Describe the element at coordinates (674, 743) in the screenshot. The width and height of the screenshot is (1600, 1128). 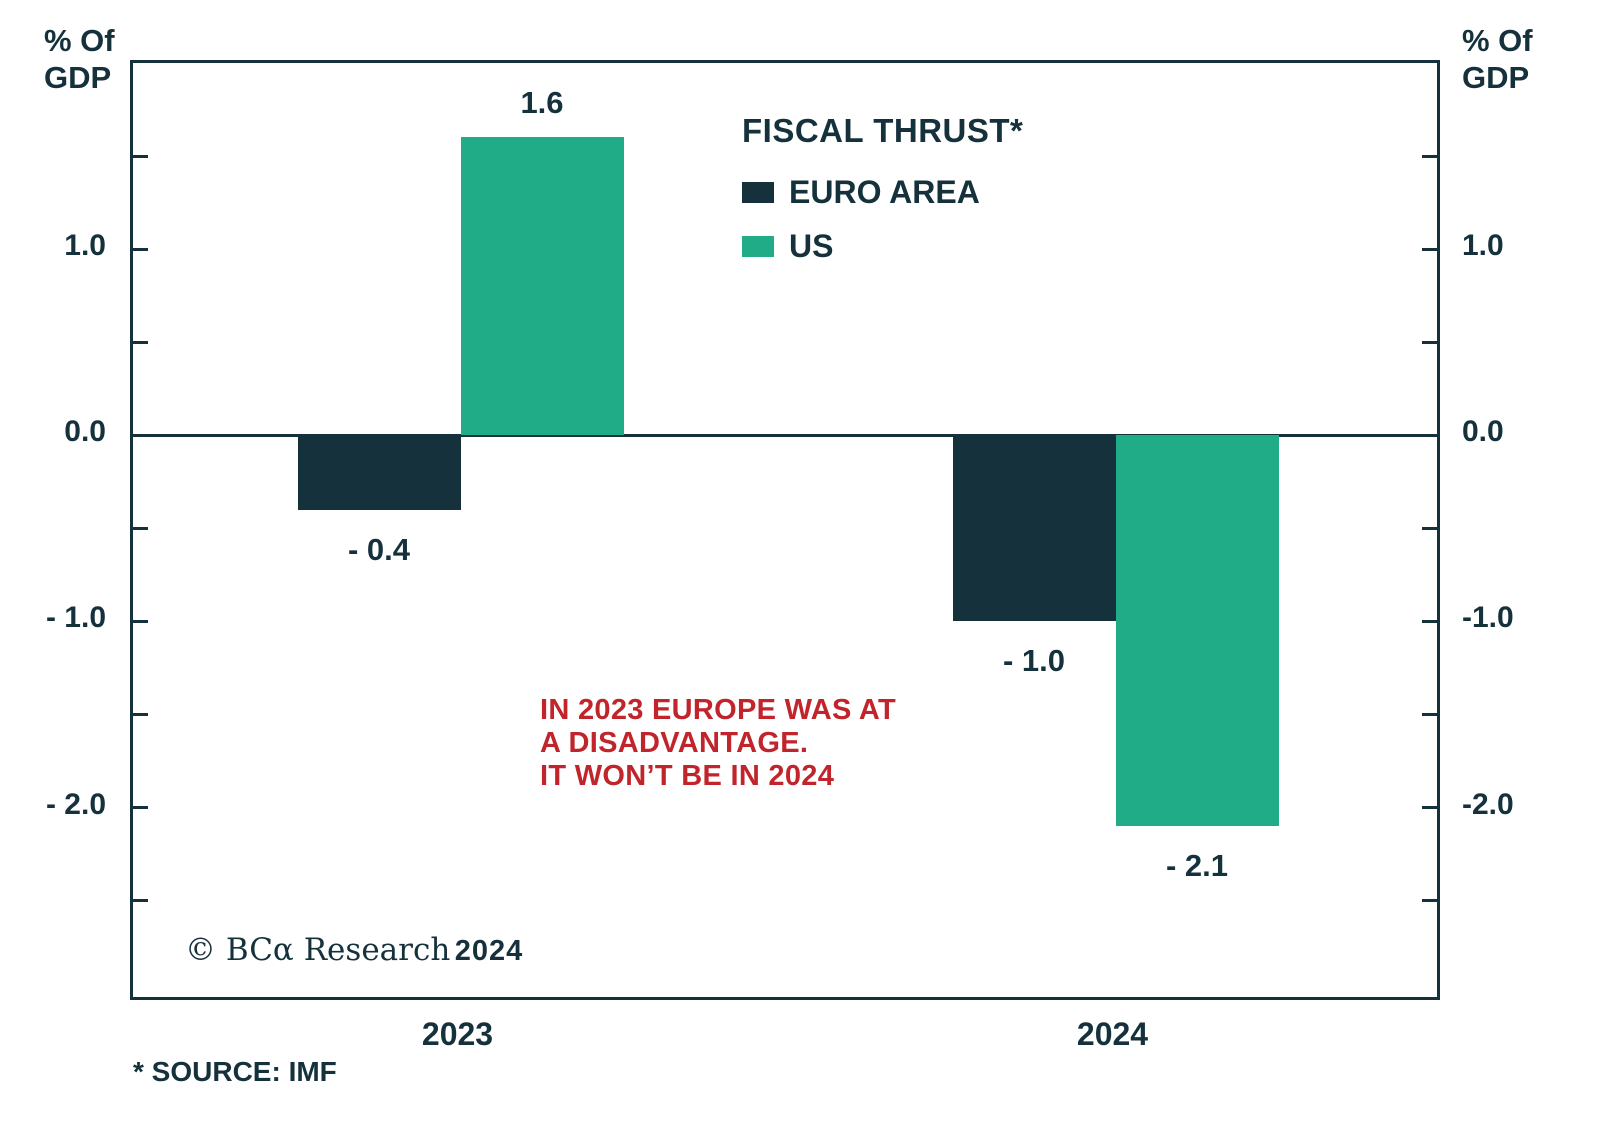
I see `annotation-line: A DISADVANTAGE.` at that location.